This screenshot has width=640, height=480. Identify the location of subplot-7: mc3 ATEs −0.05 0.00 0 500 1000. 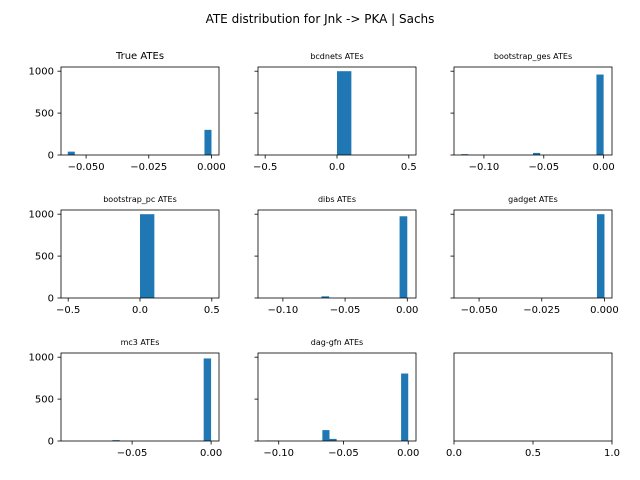
(126, 398).